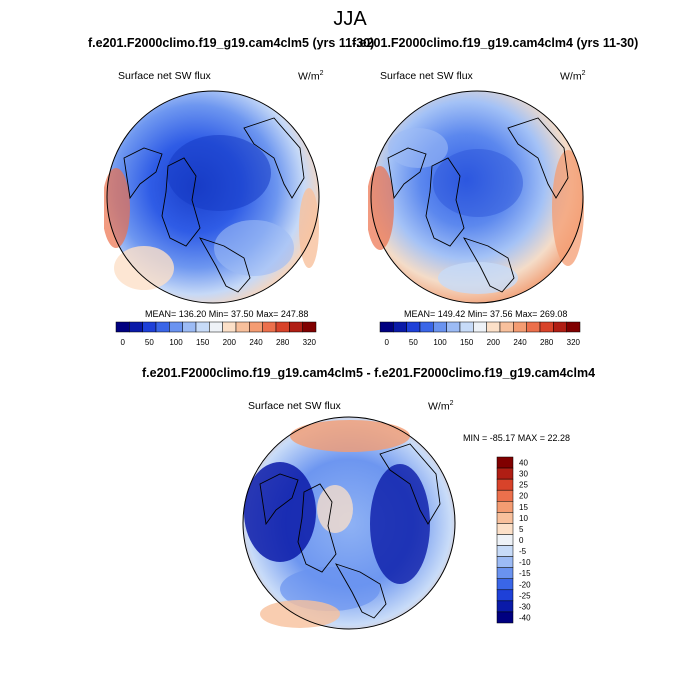 The height and width of the screenshot is (700, 700). What do you see at coordinates (149, 342) in the screenshot?
I see `panel1-colorbar-tick-label: 50` at bounding box center [149, 342].